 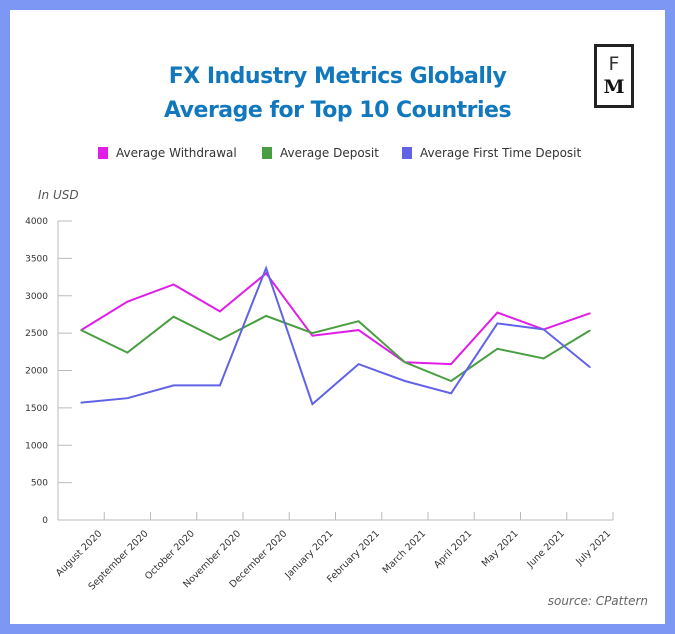 I want to click on fm-logo: F M, so click(x=614, y=76).